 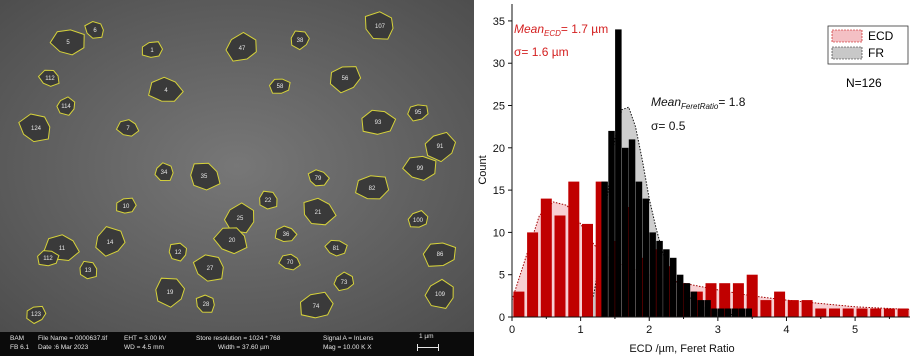 I want to click on particle-label: 81, so click(x=336, y=249).